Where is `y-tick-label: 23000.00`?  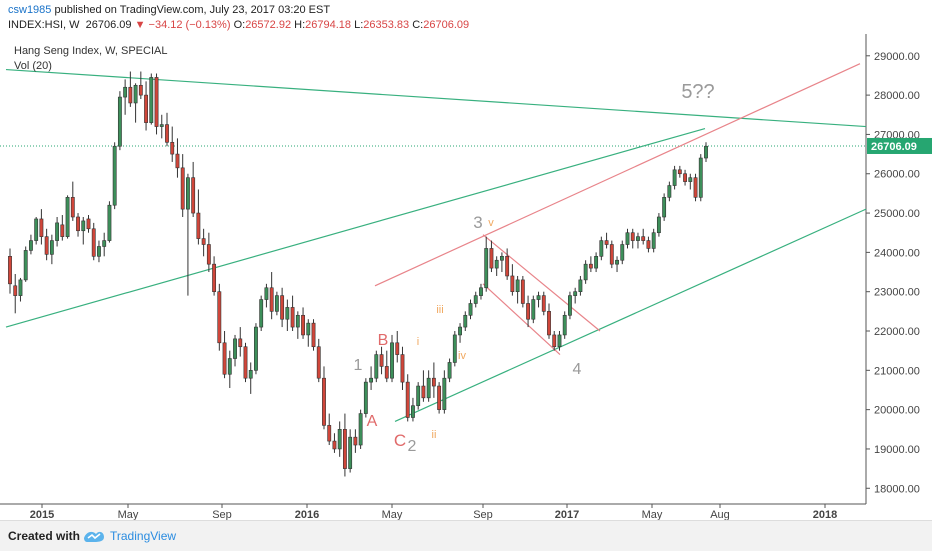 y-tick-label: 23000.00 is located at coordinates (897, 293).